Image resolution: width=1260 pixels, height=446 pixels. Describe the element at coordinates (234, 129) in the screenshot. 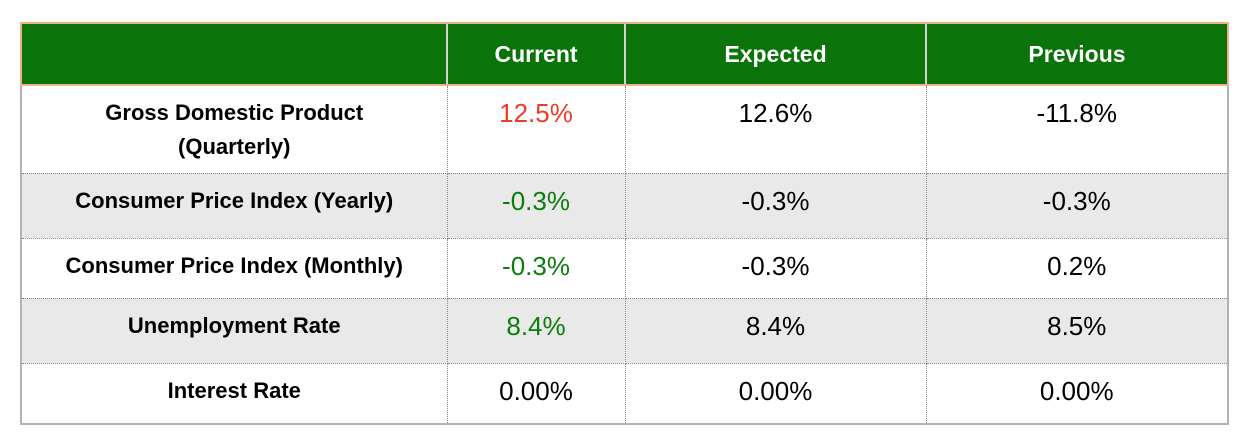

I see `row-label: Gross Domestic Product (Quarterly)` at that location.